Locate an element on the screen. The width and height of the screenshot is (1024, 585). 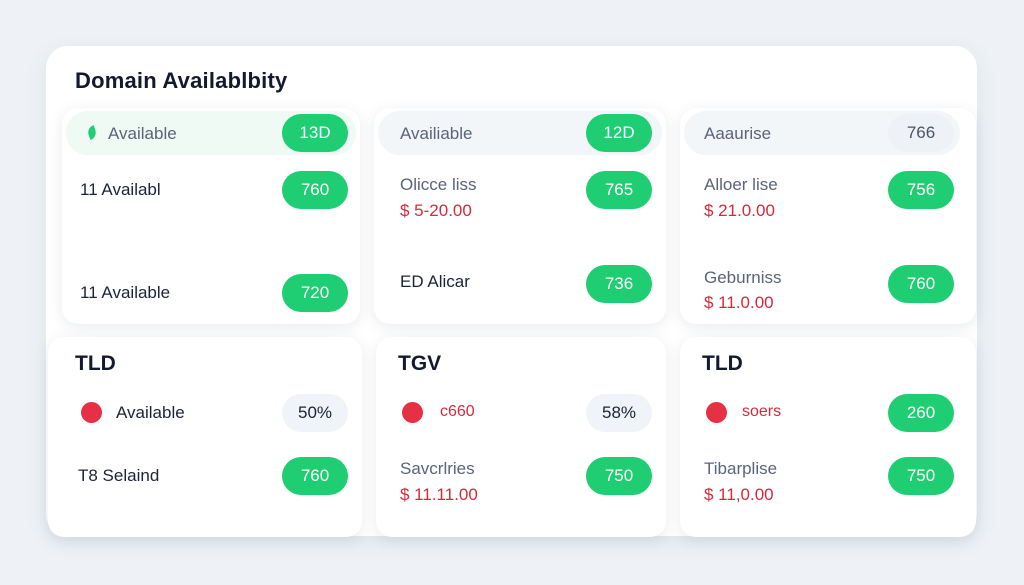
card-6-row-badge: 750 is located at coordinates (921, 476).